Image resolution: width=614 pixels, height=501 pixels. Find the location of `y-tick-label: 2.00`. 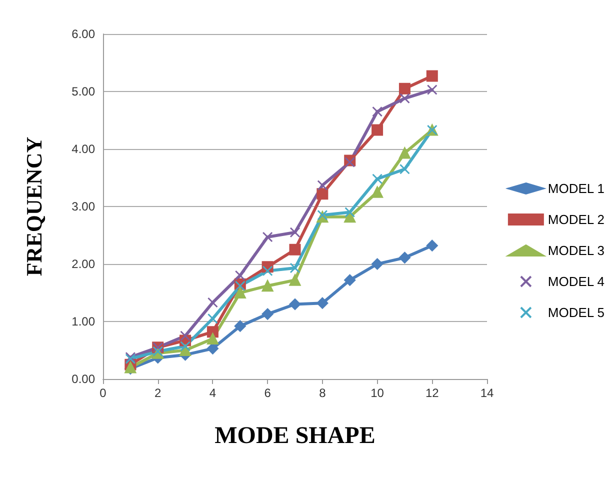

y-tick-label: 2.00 is located at coordinates (84, 264).